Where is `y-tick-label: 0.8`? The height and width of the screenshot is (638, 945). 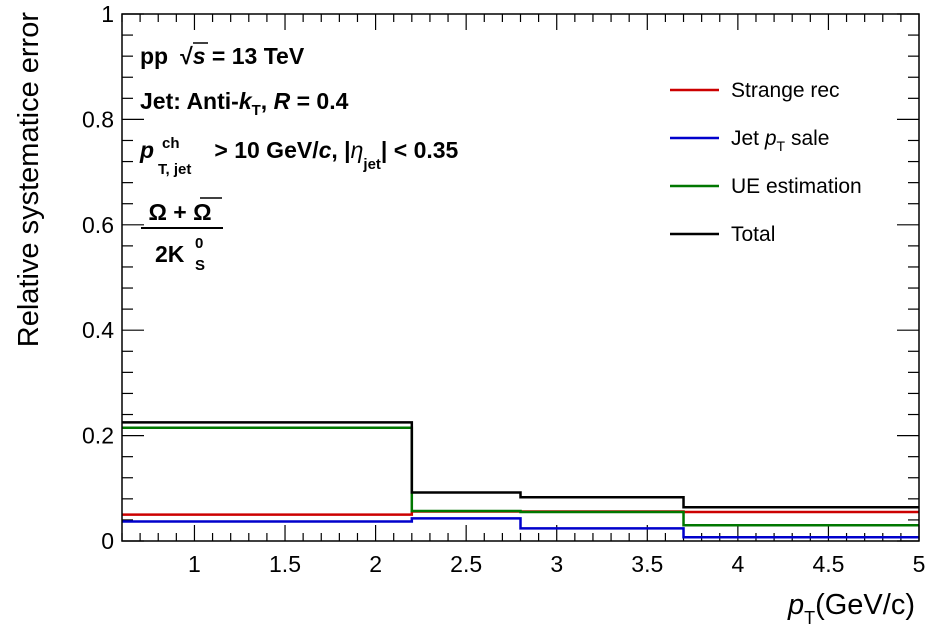 y-tick-label: 0.8 is located at coordinates (98, 119).